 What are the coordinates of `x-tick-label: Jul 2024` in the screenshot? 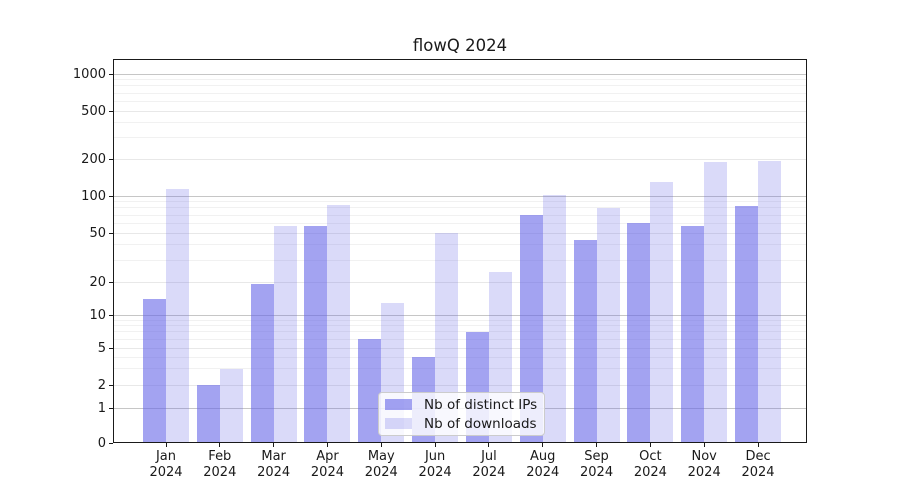 It's located at (489, 464).